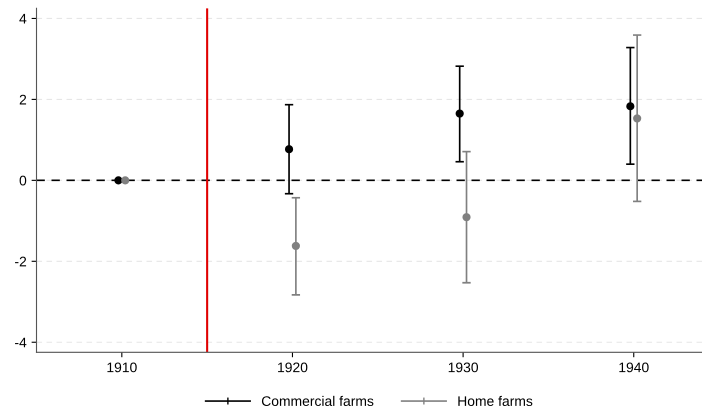 The width and height of the screenshot is (702, 417). What do you see at coordinates (122, 367) in the screenshot?
I see `x-tick-label: 1910` at bounding box center [122, 367].